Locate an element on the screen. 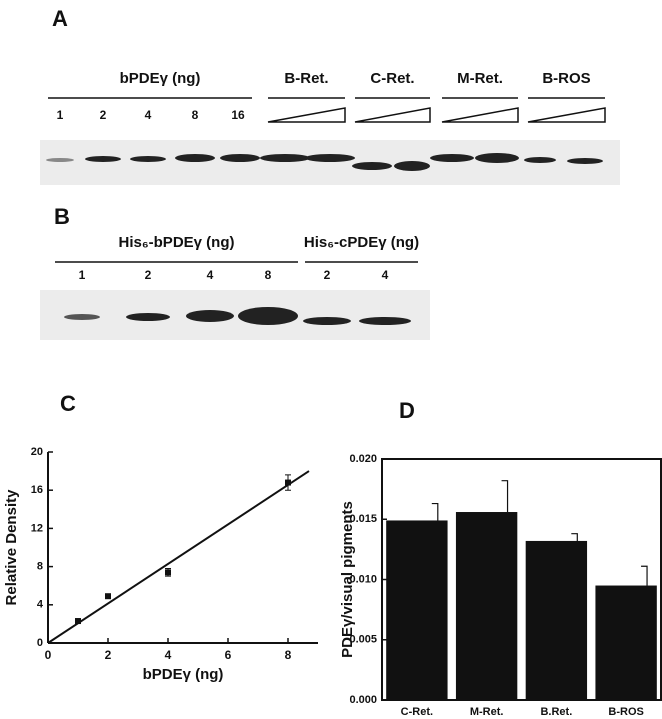 The width and height of the screenshot is (662, 719). x-tick-label: C-Ret. is located at coordinates (417, 712).